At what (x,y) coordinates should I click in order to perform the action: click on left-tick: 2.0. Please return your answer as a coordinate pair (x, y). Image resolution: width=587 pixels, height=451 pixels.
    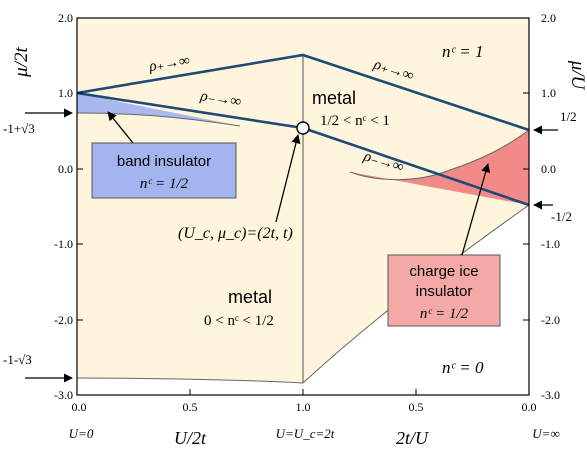
    Looking at the image, I should click on (65, 18).